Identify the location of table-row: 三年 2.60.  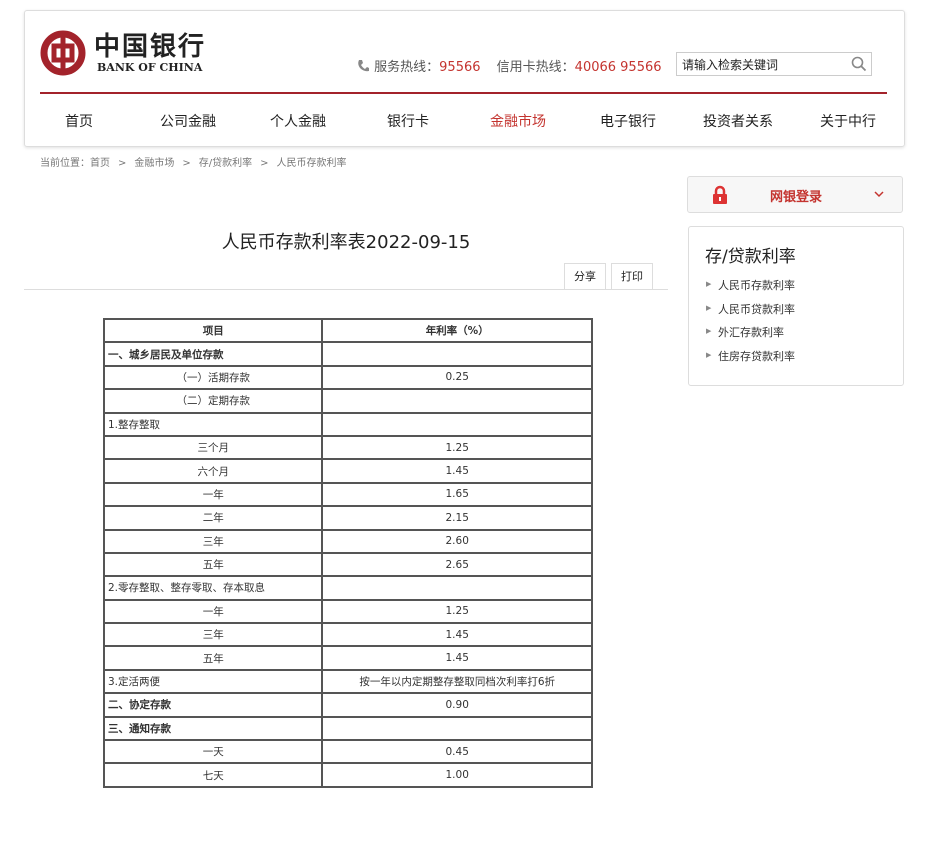
(347, 541).